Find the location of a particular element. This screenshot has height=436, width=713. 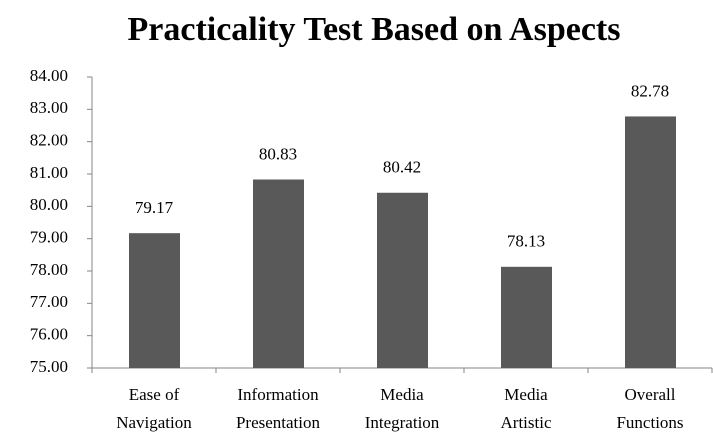

x-tick-label: Integration is located at coordinates (402, 422).